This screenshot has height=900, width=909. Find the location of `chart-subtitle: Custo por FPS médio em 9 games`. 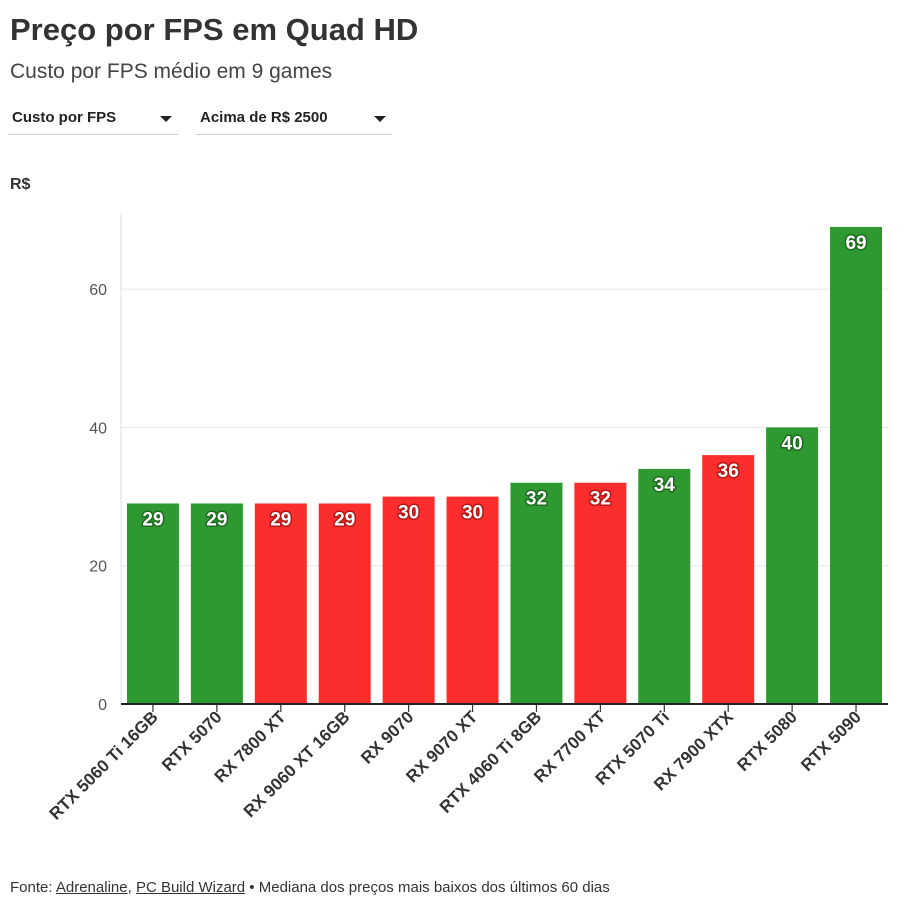

chart-subtitle: Custo por FPS médio em 9 games is located at coordinates (171, 71).